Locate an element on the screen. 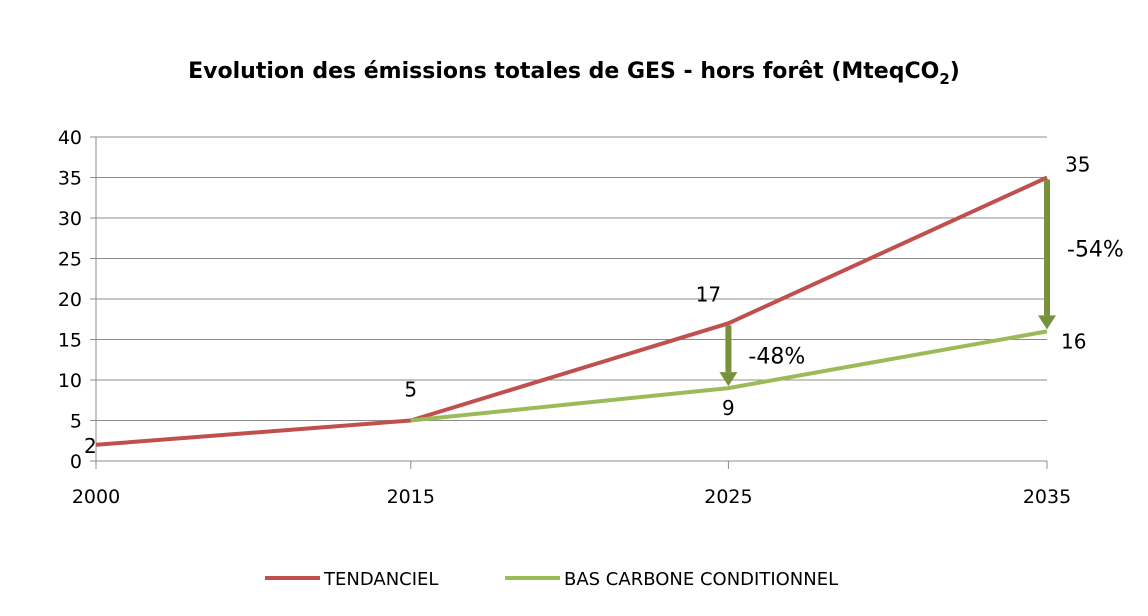  data-label-tendanciel-2015: 5 is located at coordinates (410, 390).